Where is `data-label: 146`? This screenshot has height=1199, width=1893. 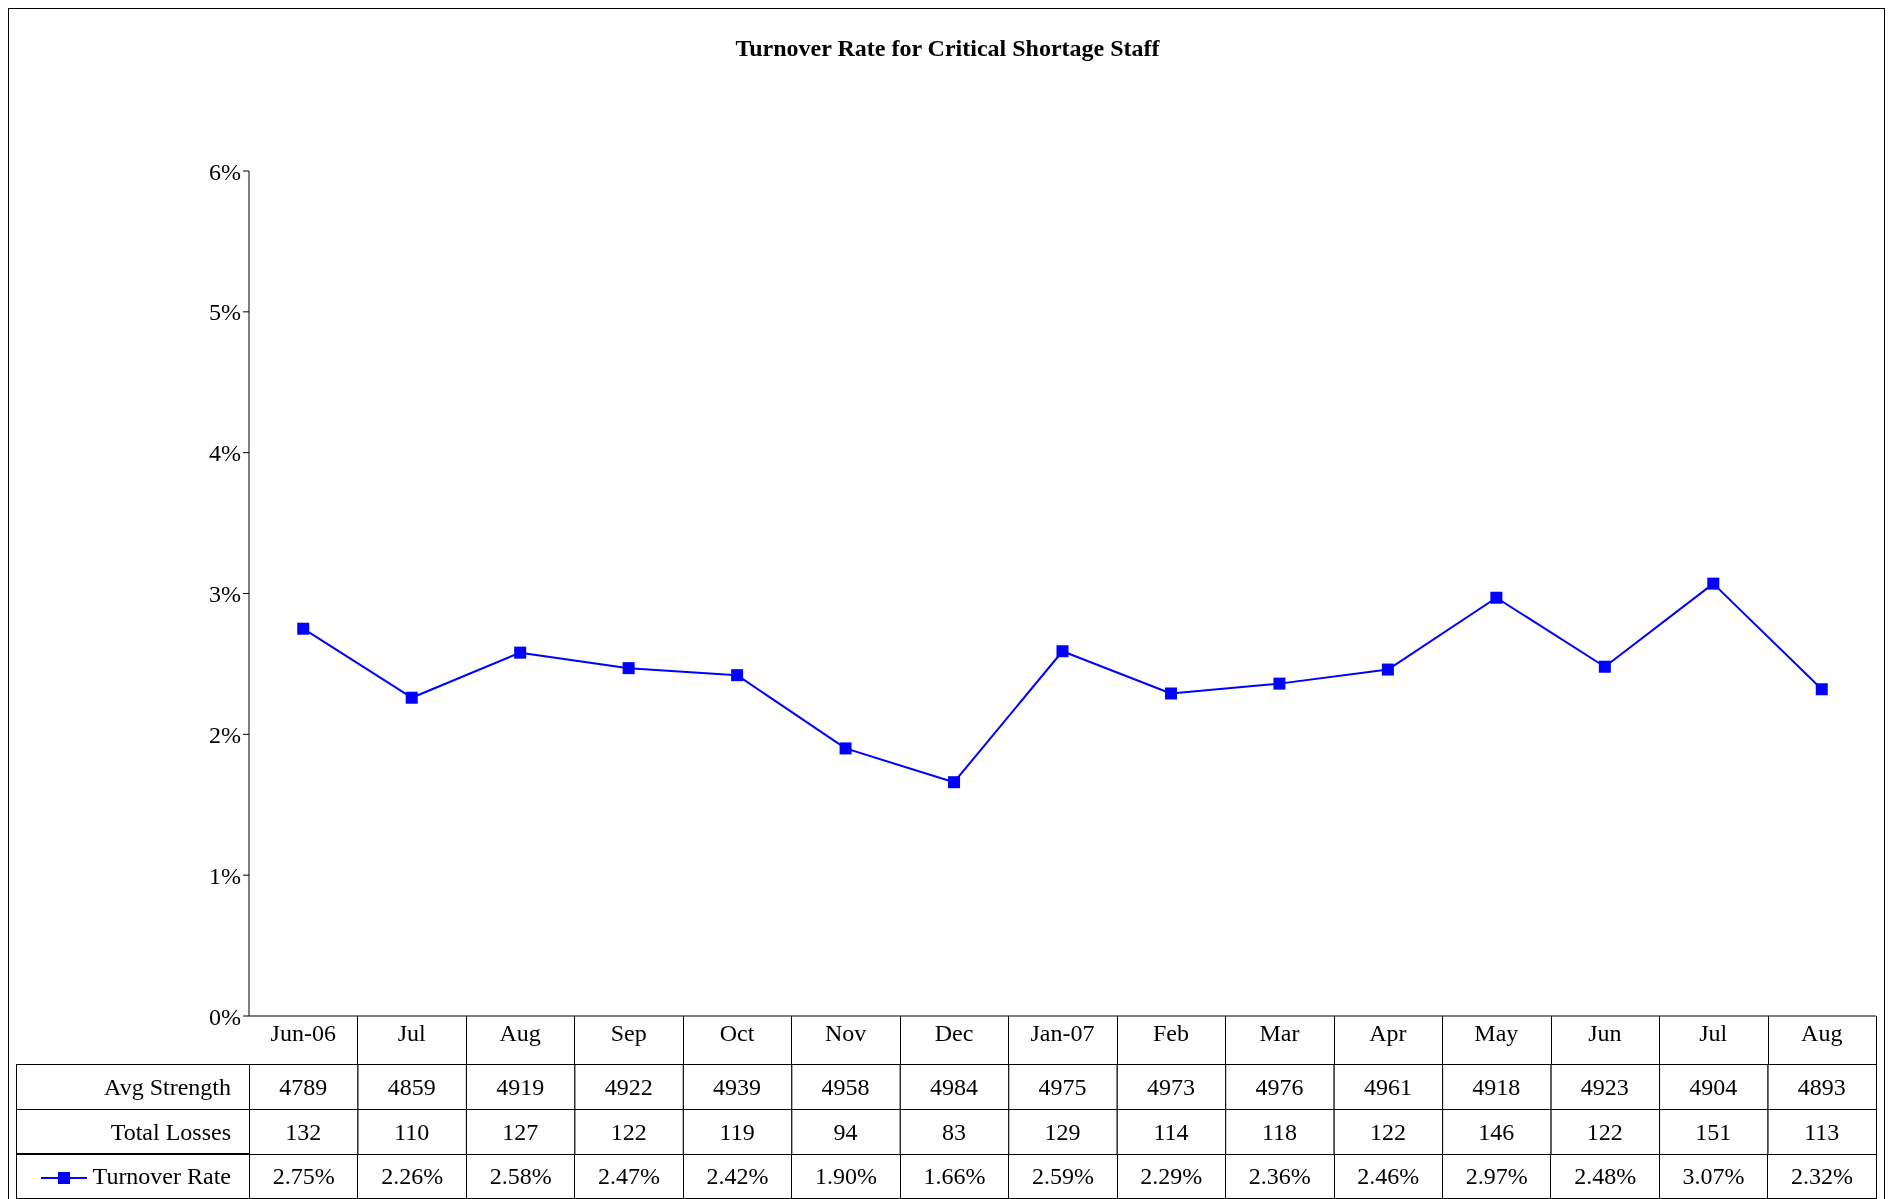
data-label: 146 is located at coordinates (1496, 1131).